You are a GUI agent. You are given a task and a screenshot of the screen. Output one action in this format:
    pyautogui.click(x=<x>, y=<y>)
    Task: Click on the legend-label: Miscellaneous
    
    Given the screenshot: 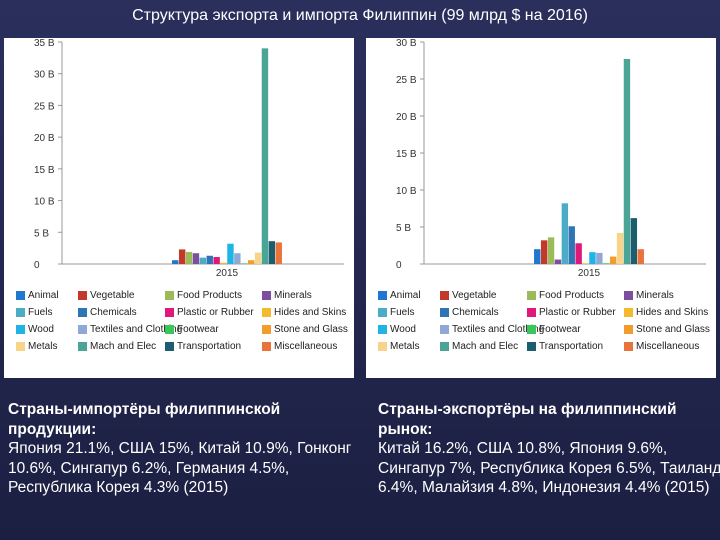 What is the action you would take?
    pyautogui.click(x=668, y=346)
    